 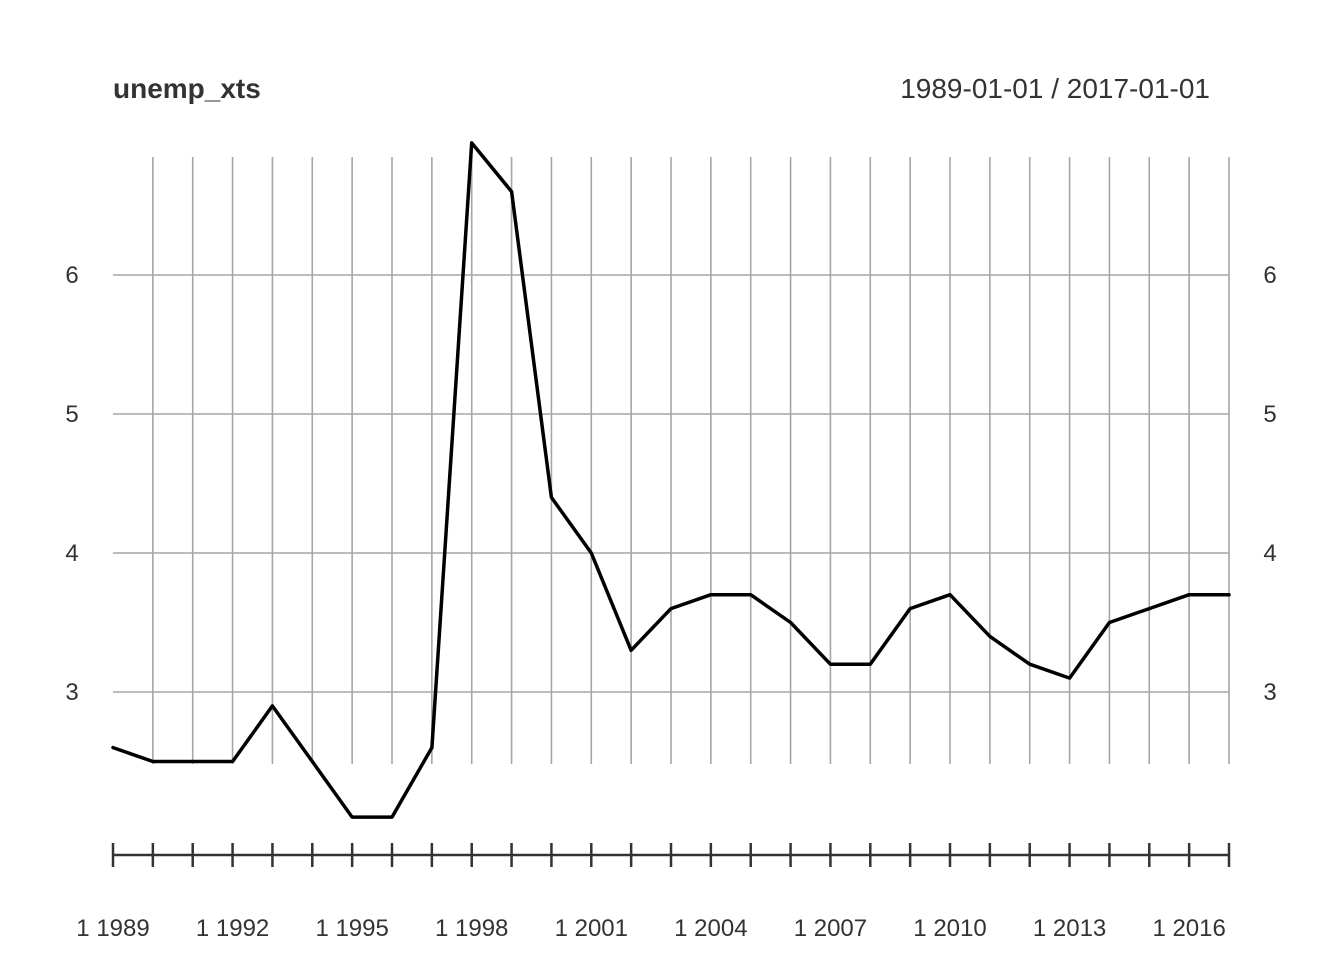 I want to click on x-tick-label: 1 1989, so click(x=112, y=928).